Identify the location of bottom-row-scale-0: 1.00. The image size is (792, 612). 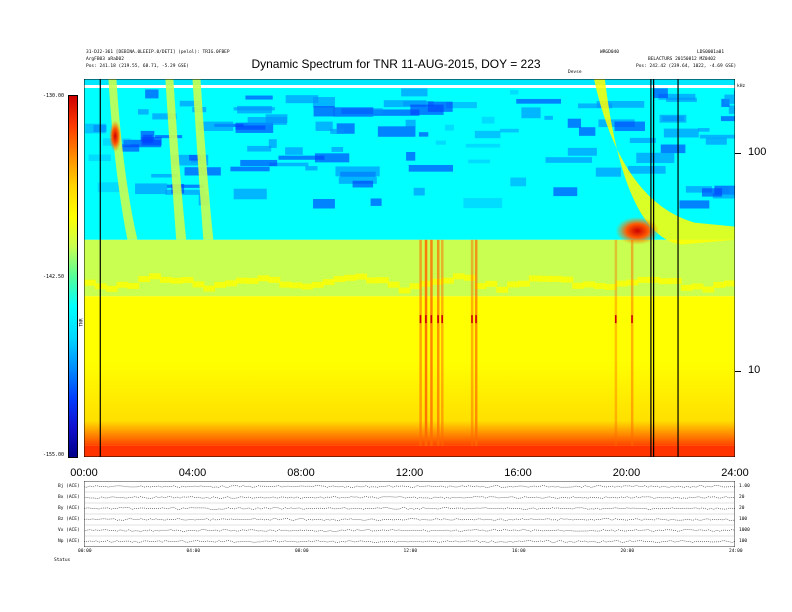
(744, 486).